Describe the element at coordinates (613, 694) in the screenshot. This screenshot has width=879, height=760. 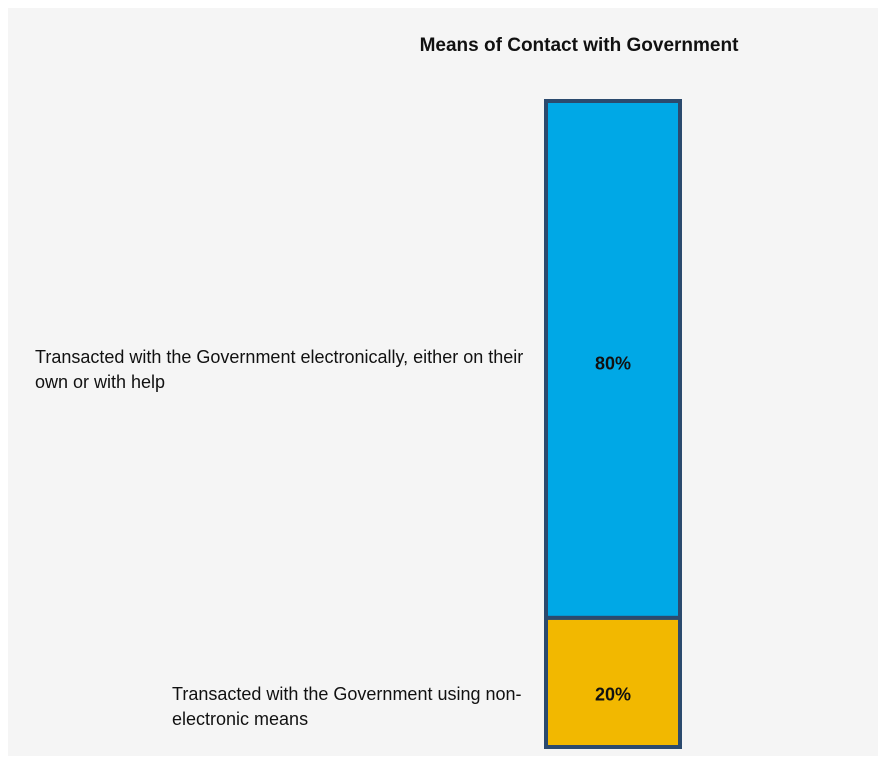
I see `bar-value-label-20: 20%` at that location.